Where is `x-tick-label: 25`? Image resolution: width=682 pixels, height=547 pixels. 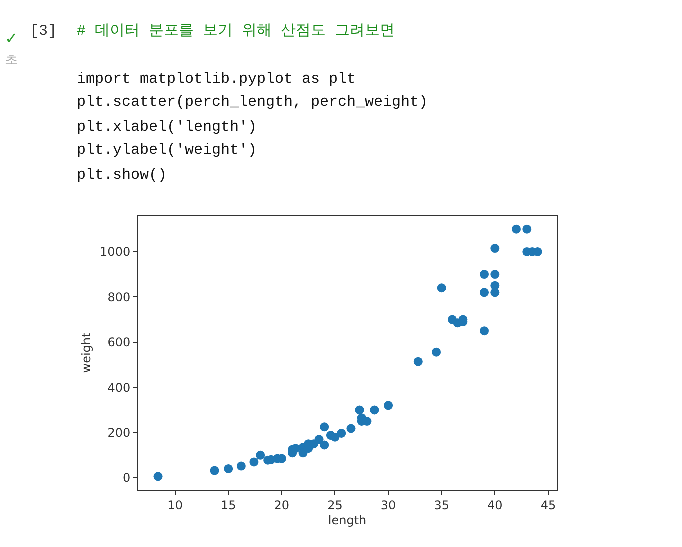
x-tick-label: 25 is located at coordinates (335, 505).